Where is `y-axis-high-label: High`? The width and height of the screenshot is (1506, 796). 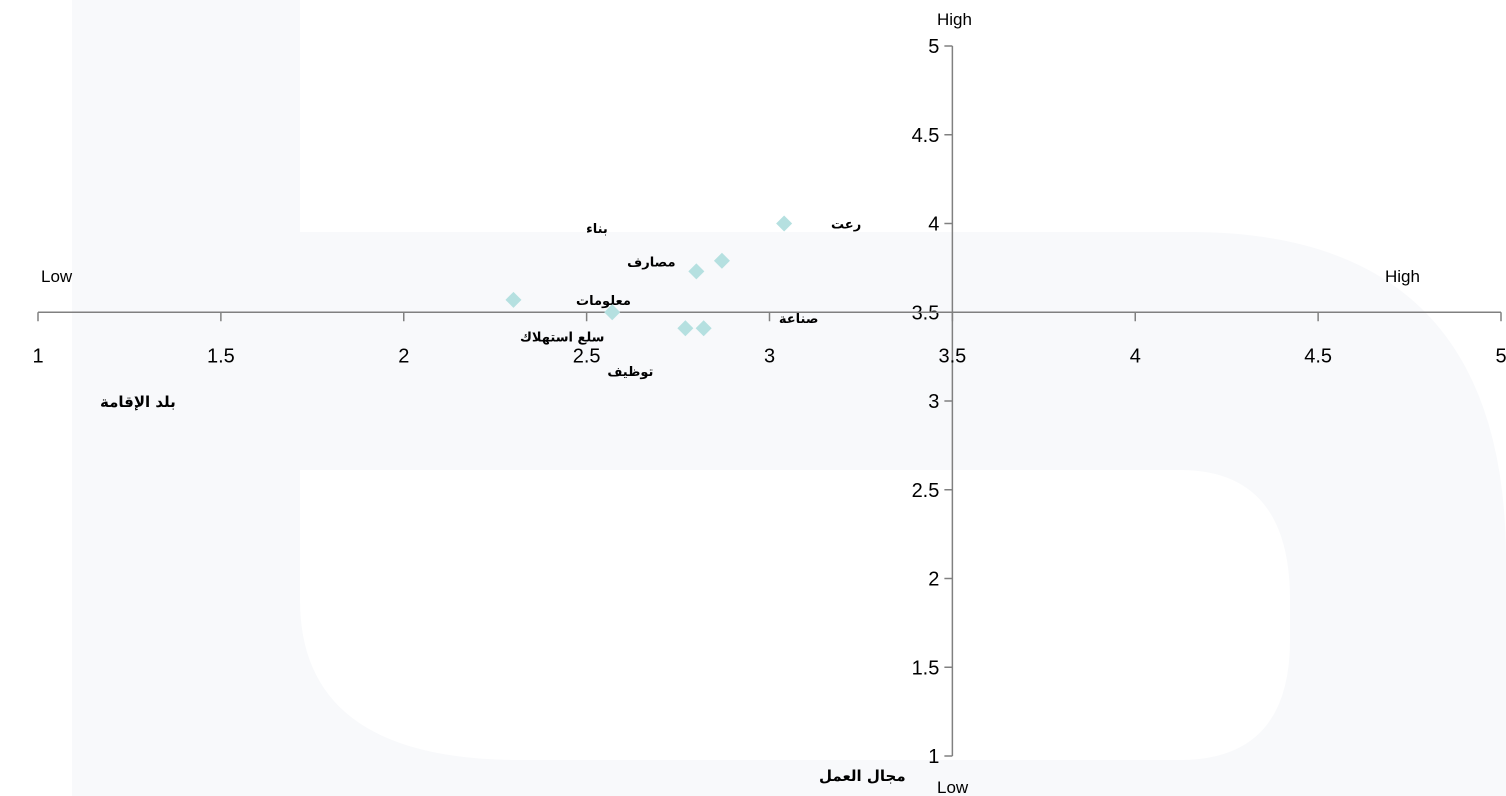
y-axis-high-label: High is located at coordinates (954, 19).